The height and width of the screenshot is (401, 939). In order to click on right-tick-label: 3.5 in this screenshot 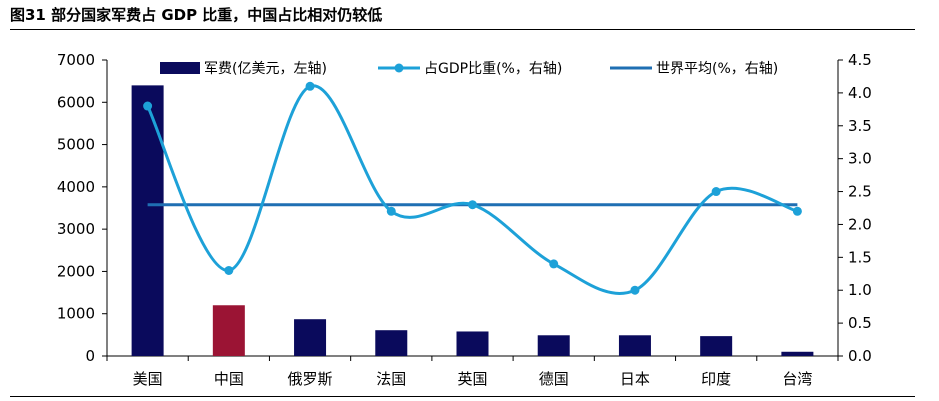, I will do `click(860, 126)`.